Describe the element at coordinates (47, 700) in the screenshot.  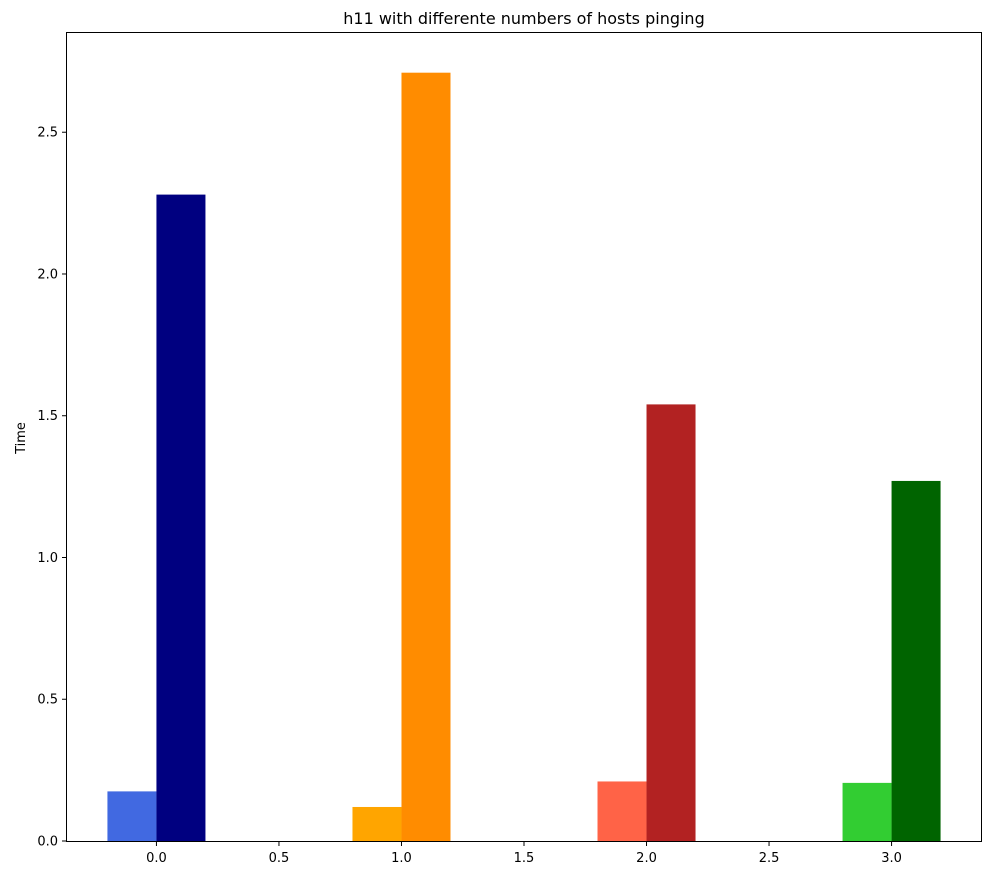
I see `y-tick-label-1: 0.5` at that location.